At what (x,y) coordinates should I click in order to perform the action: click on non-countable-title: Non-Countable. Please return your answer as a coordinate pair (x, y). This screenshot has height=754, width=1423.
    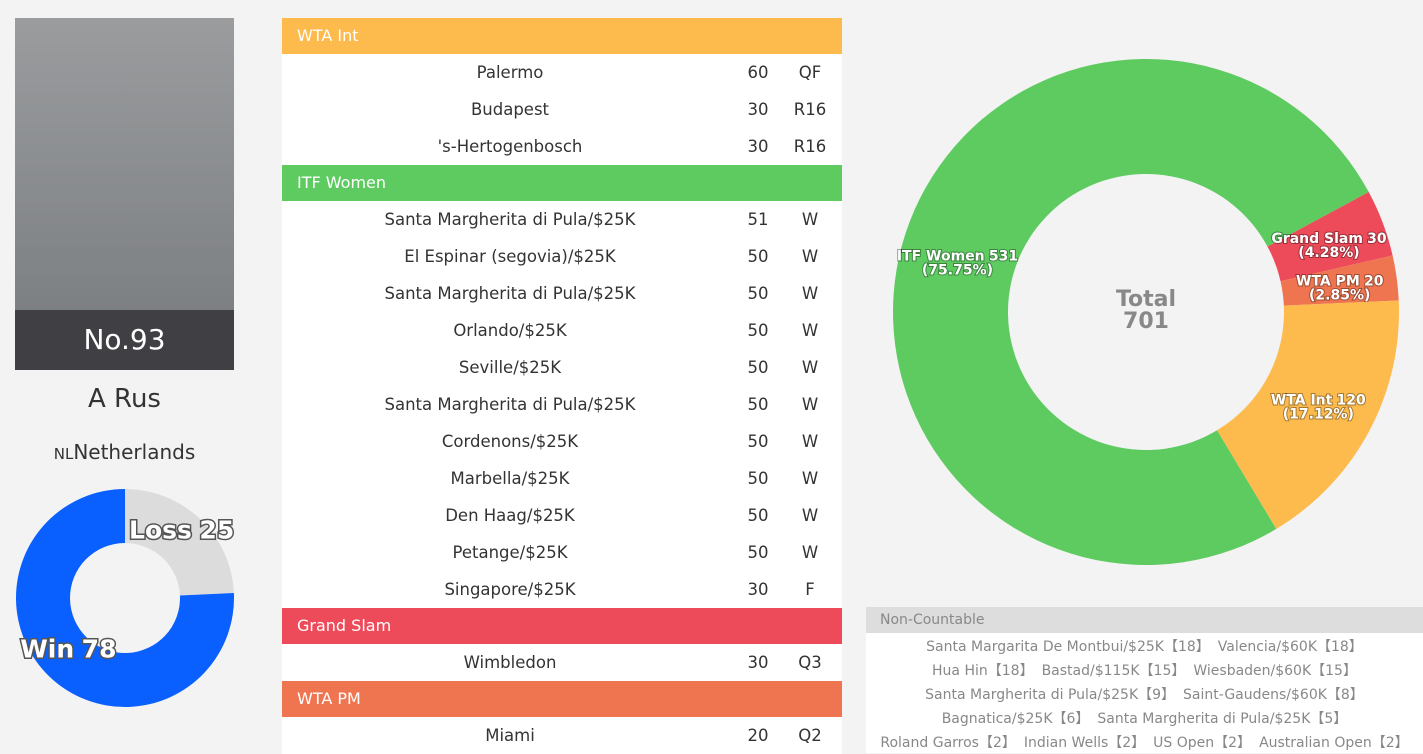
    Looking at the image, I should click on (1144, 620).